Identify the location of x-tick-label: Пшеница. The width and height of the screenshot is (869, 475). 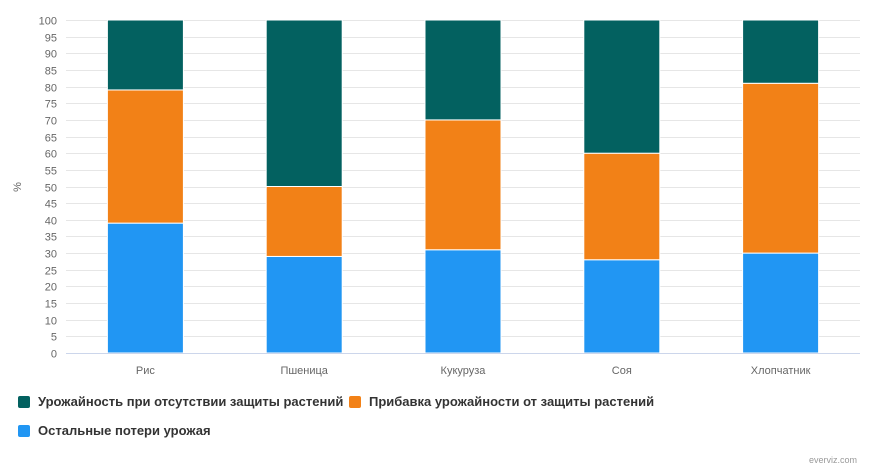
(304, 371).